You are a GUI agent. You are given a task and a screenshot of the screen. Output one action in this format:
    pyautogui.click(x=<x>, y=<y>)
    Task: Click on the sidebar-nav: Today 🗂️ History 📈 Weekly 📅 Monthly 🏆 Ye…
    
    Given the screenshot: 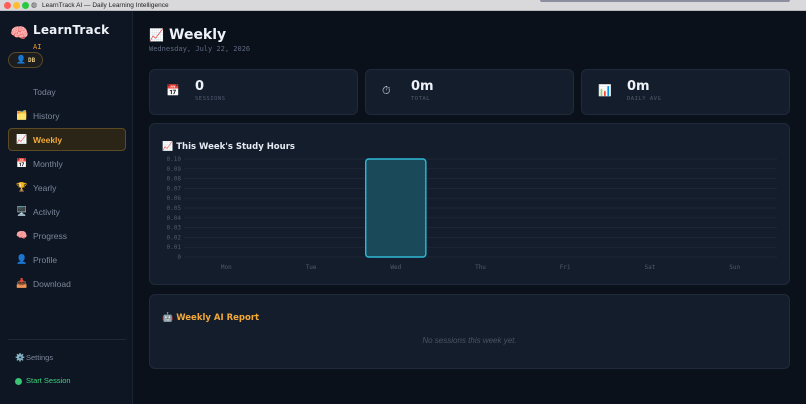 What is the action you would take?
    pyautogui.click(x=67, y=188)
    